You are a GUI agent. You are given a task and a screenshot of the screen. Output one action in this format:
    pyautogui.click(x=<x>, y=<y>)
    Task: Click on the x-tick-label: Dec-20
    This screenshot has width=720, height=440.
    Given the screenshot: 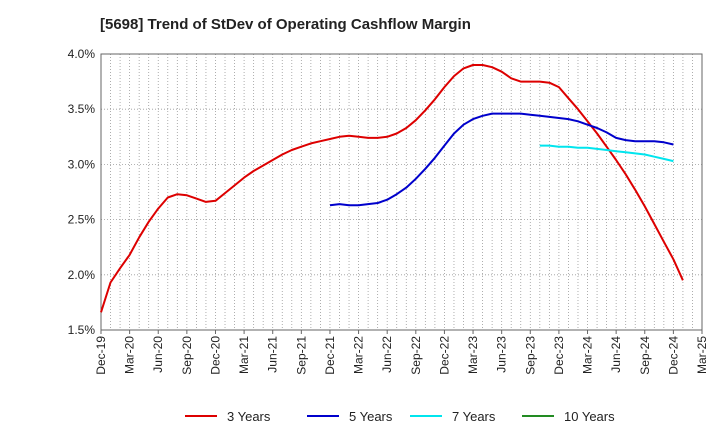 What is the action you would take?
    pyautogui.click(x=215, y=355)
    